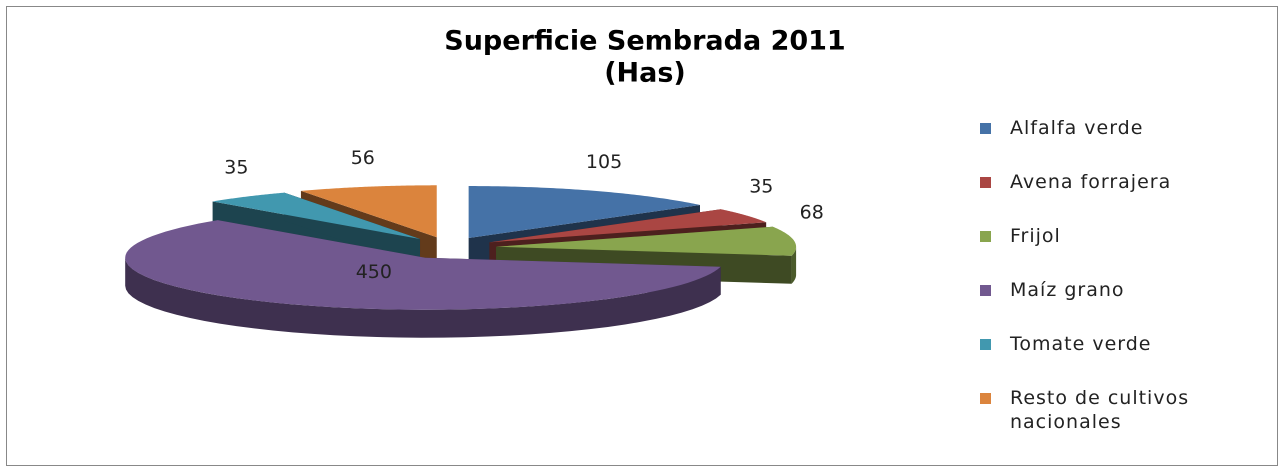 This screenshot has width=1287, height=468. I want to click on chart-title: Superficie Sembrada 2011, so click(644, 41).